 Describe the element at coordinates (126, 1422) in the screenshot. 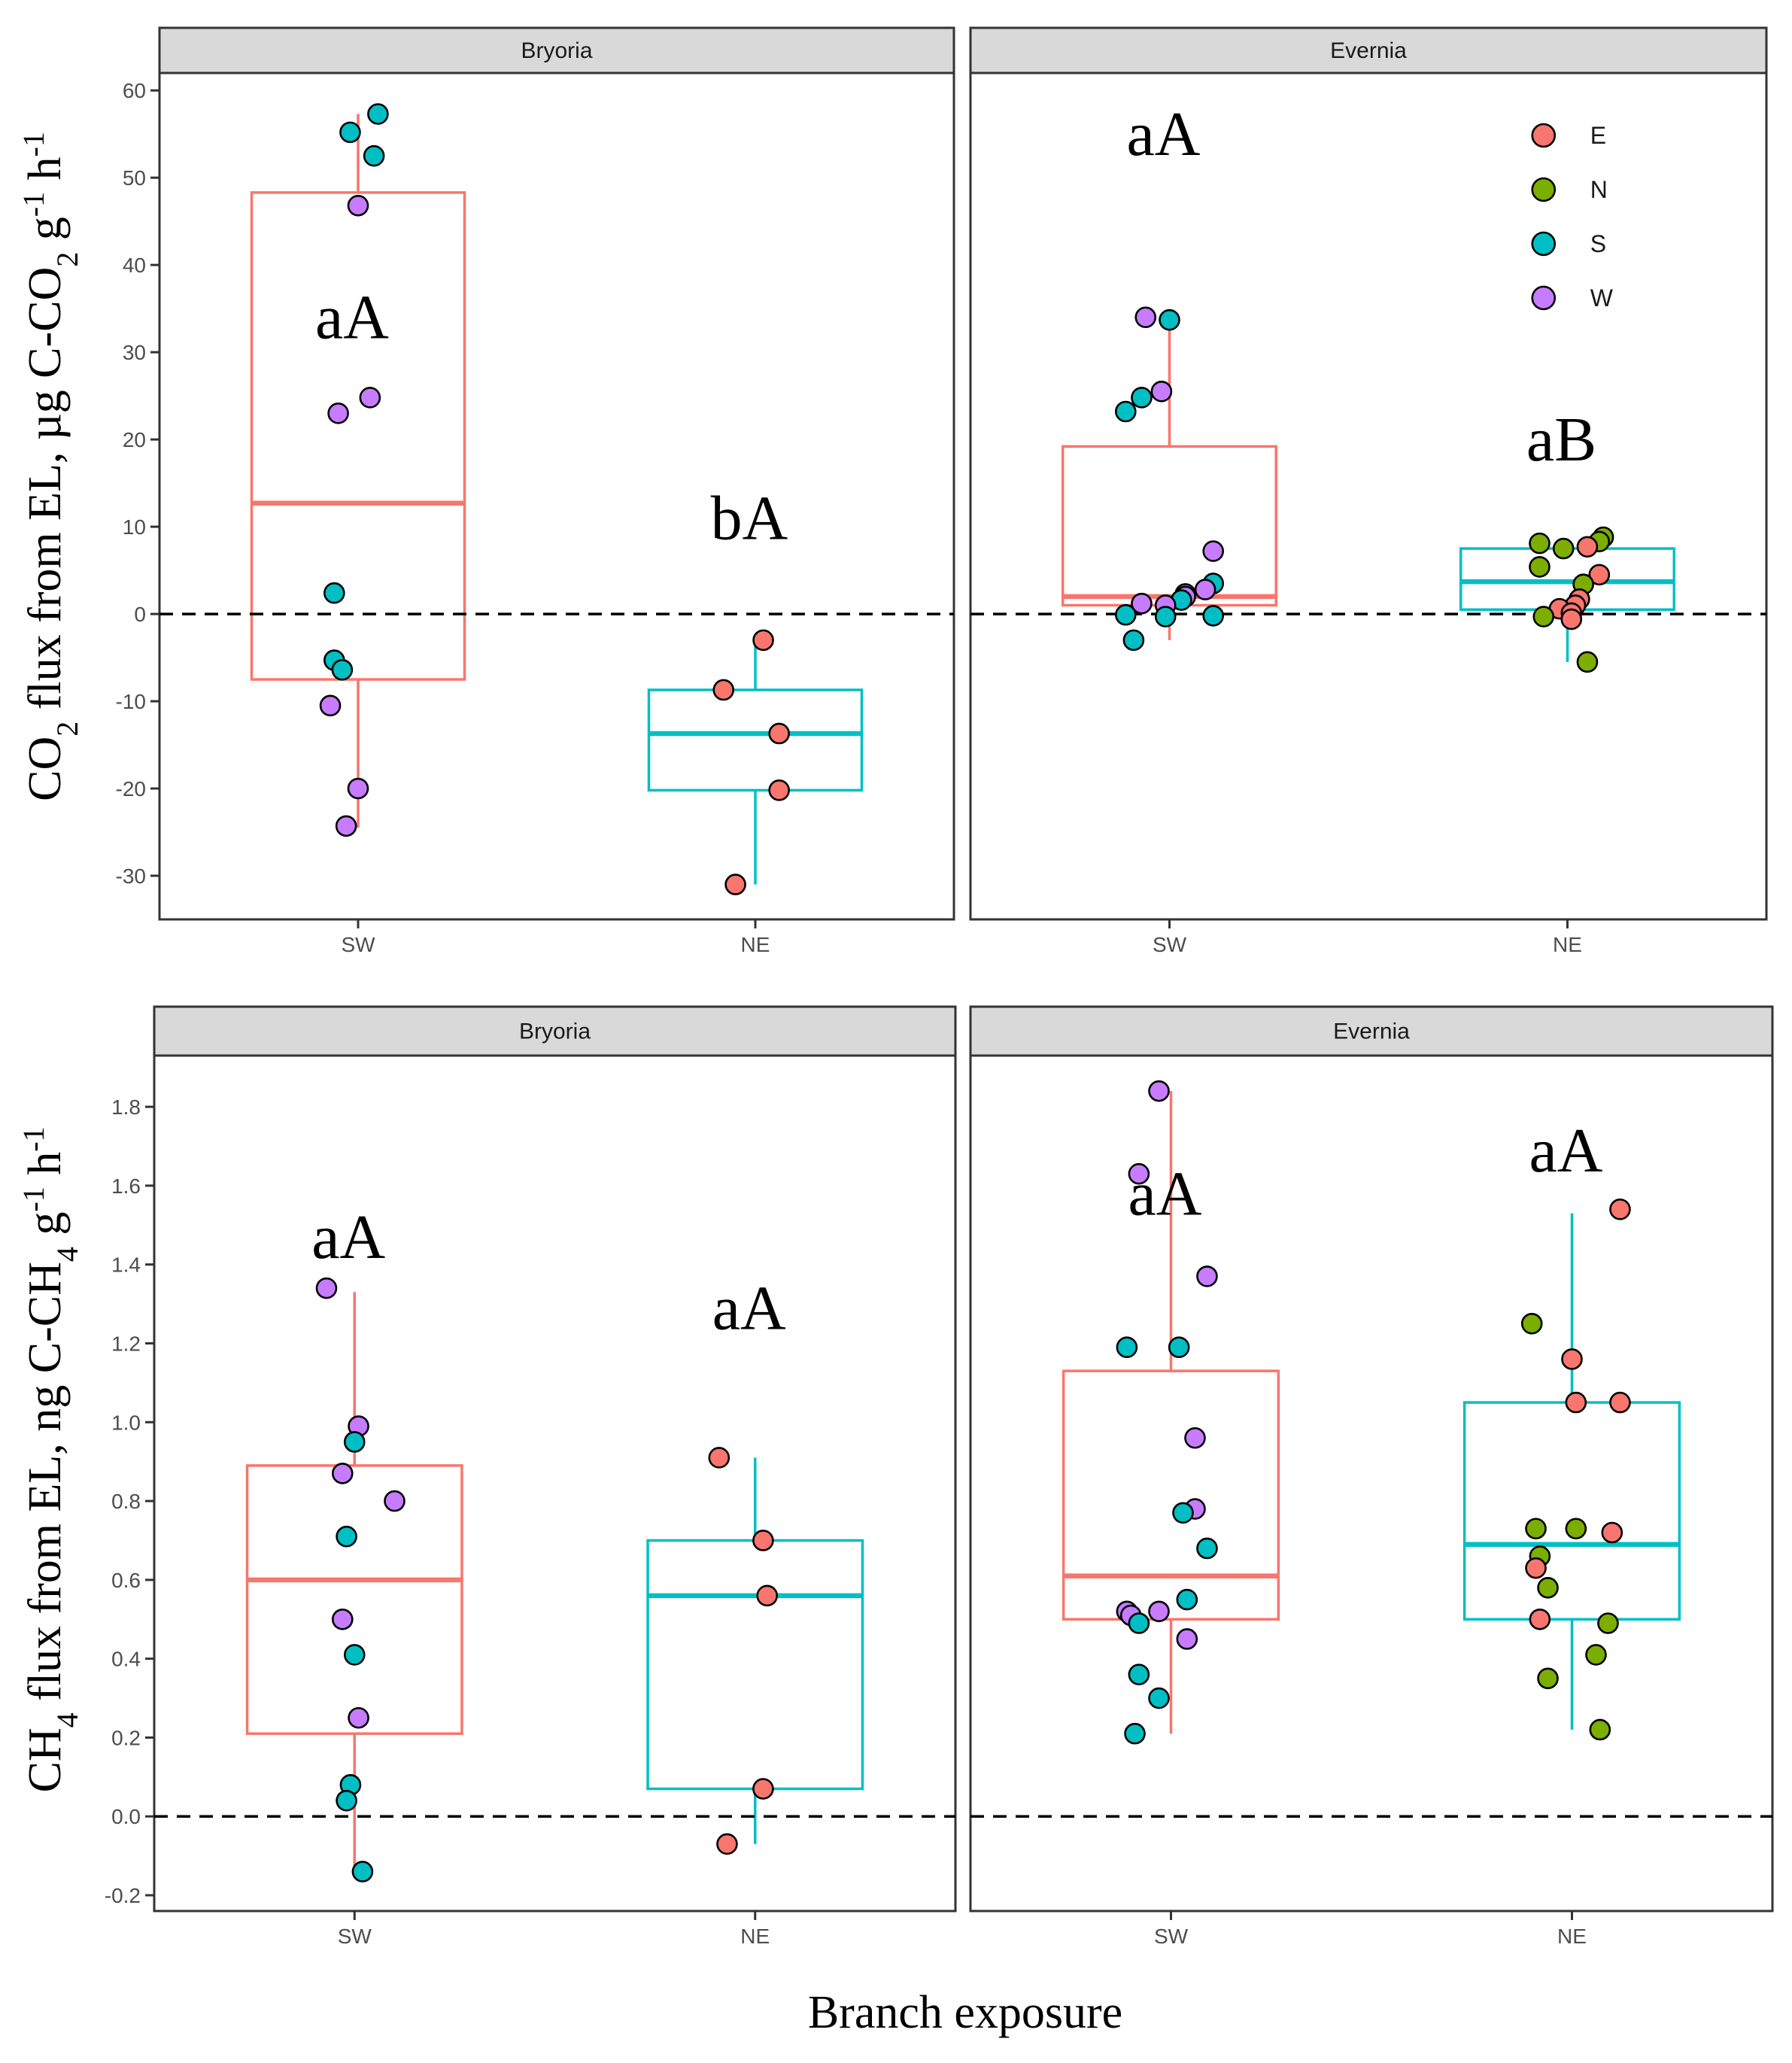

I see `y-tick-label: 1.0` at that location.